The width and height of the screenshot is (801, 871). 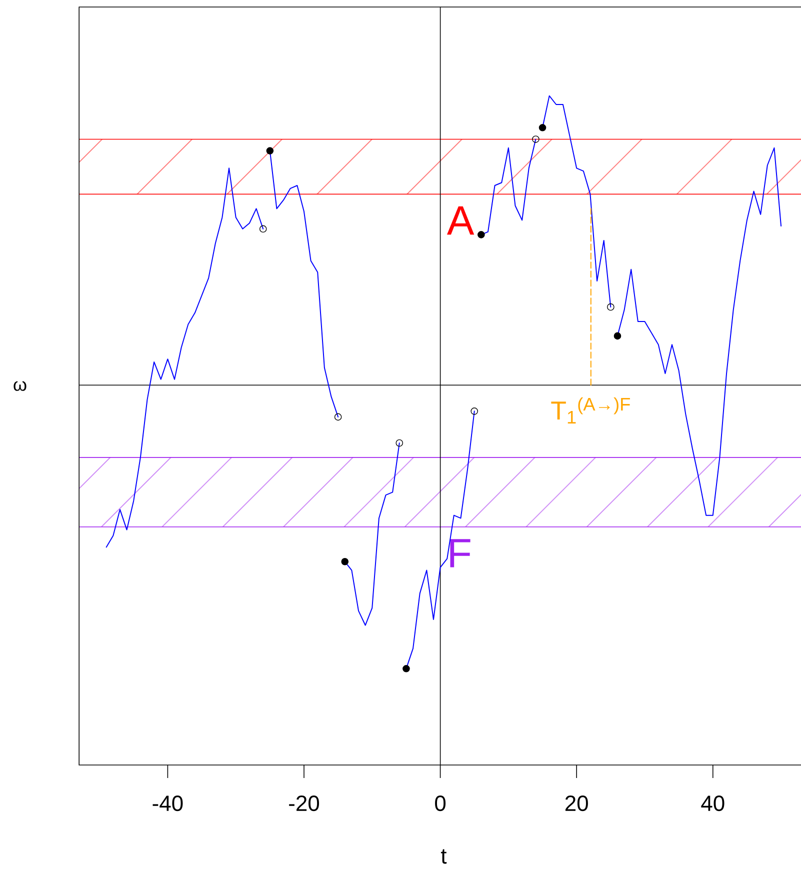 What do you see at coordinates (304, 804) in the screenshot?
I see `x-tick-label: -20` at bounding box center [304, 804].